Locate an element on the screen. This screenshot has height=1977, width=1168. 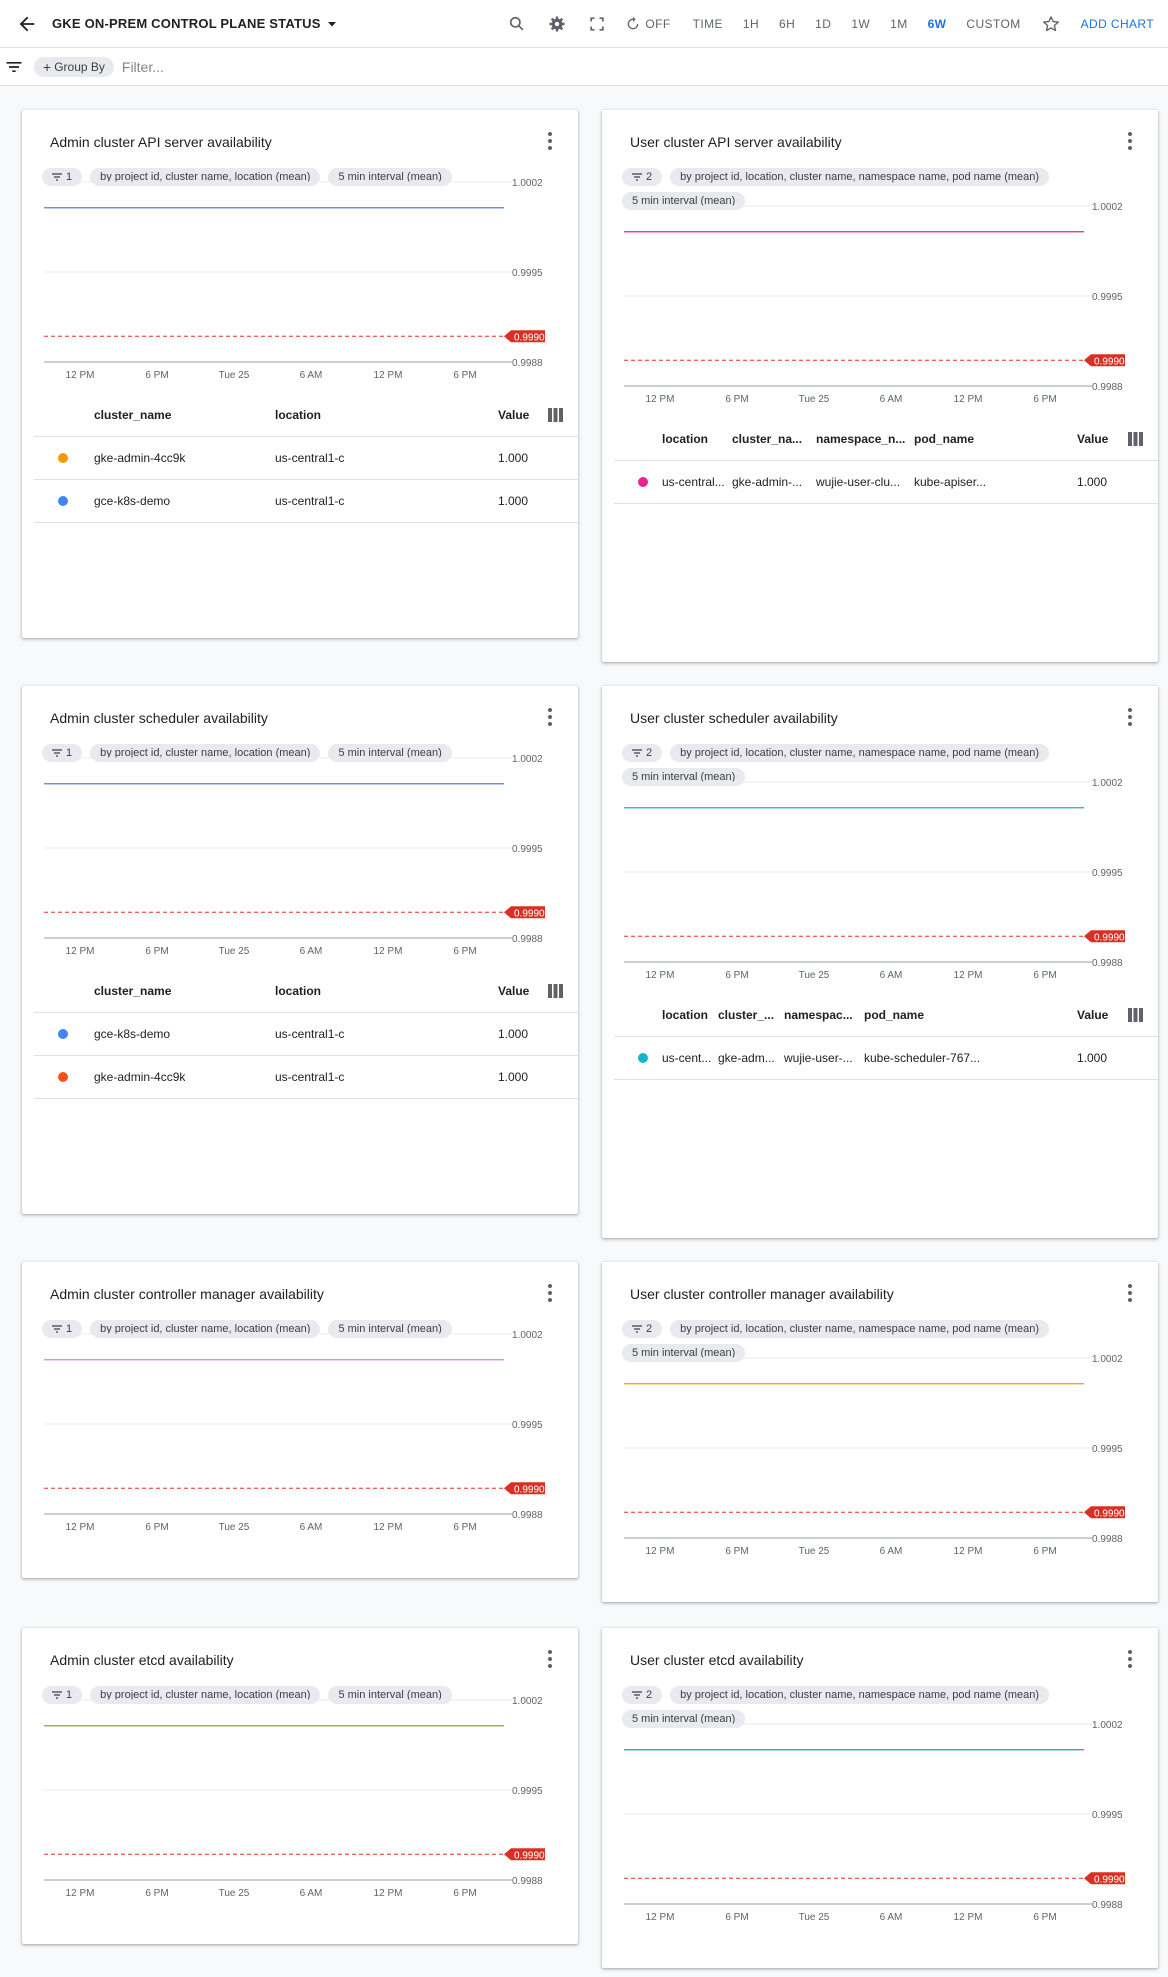
filter-list-icon is located at coordinates (14, 67).